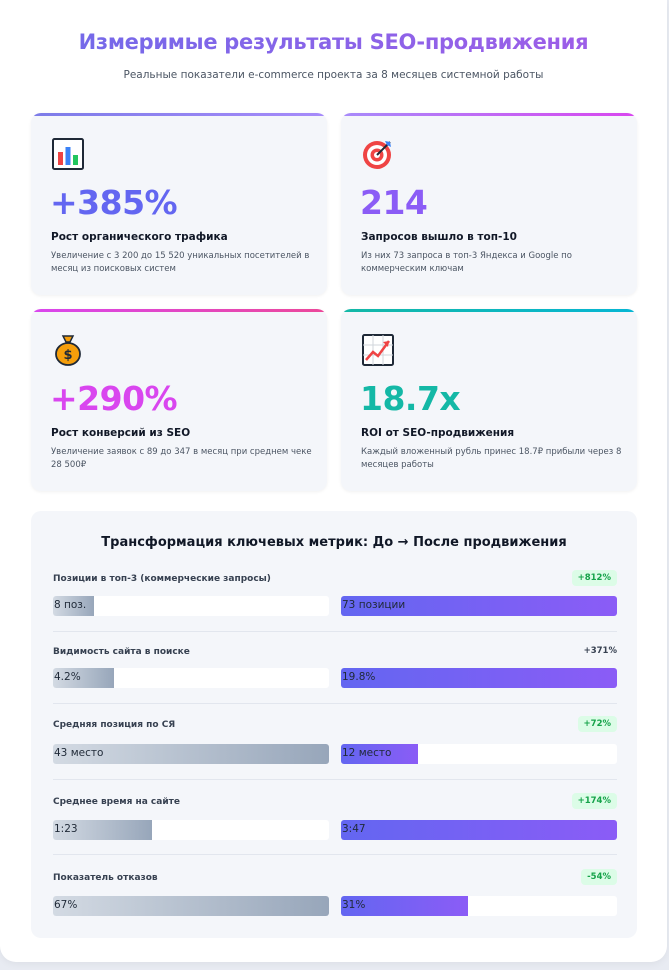 The image size is (669, 970). I want to click on metric-name: Среднее время на сайте, so click(116, 802).